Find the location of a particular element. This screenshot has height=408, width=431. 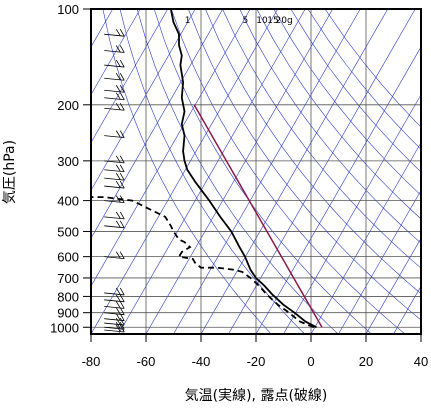

x-axis-title: 気温(実線), 露点(破線) is located at coordinates (256, 396).